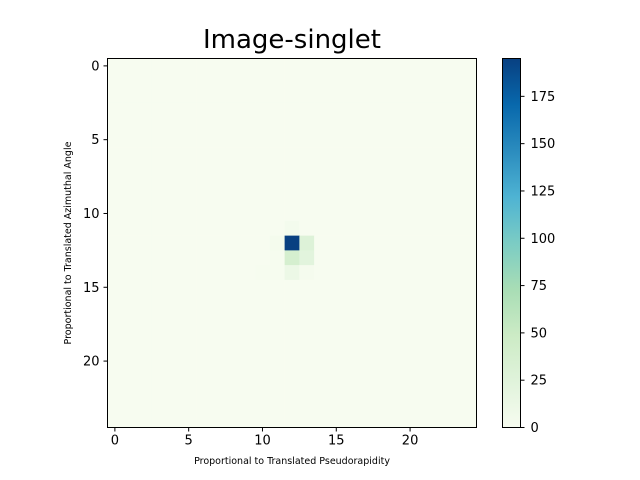 Image resolution: width=640 pixels, height=480 pixels. Describe the element at coordinates (115, 441) in the screenshot. I see `x-tick-label: 0` at that location.